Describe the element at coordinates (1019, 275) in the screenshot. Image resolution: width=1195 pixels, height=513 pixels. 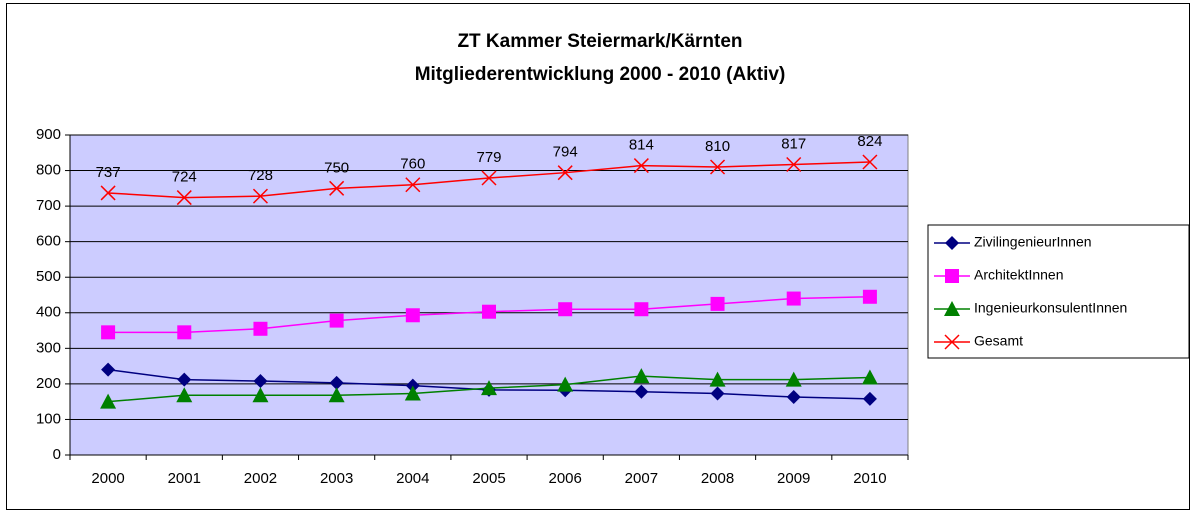
I see `legend-label: ArchitektInnen` at that location.